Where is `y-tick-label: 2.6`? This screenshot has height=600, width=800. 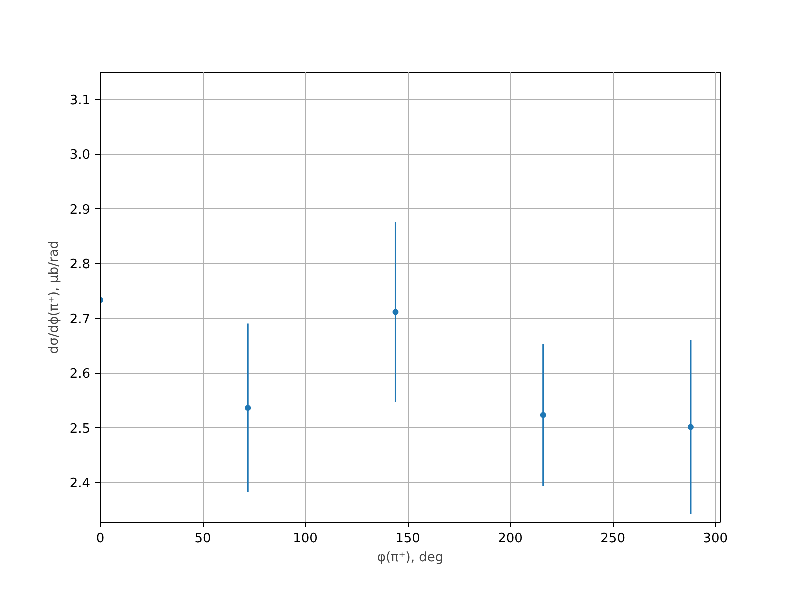 y-tick-label: 2.6 is located at coordinates (80, 374).